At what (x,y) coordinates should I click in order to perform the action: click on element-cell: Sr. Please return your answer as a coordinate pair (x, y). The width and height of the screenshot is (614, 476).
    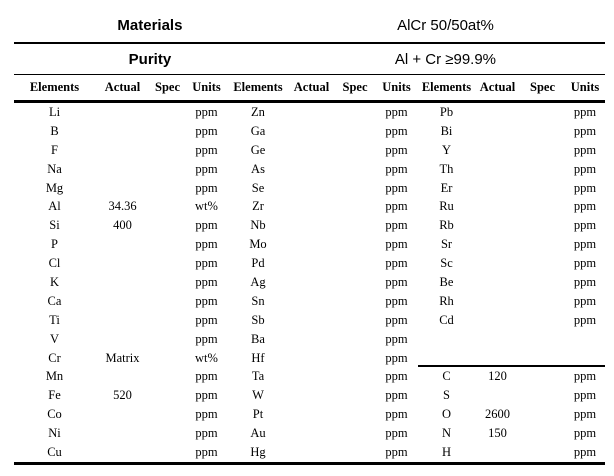
    Looking at the image, I should click on (446, 244).